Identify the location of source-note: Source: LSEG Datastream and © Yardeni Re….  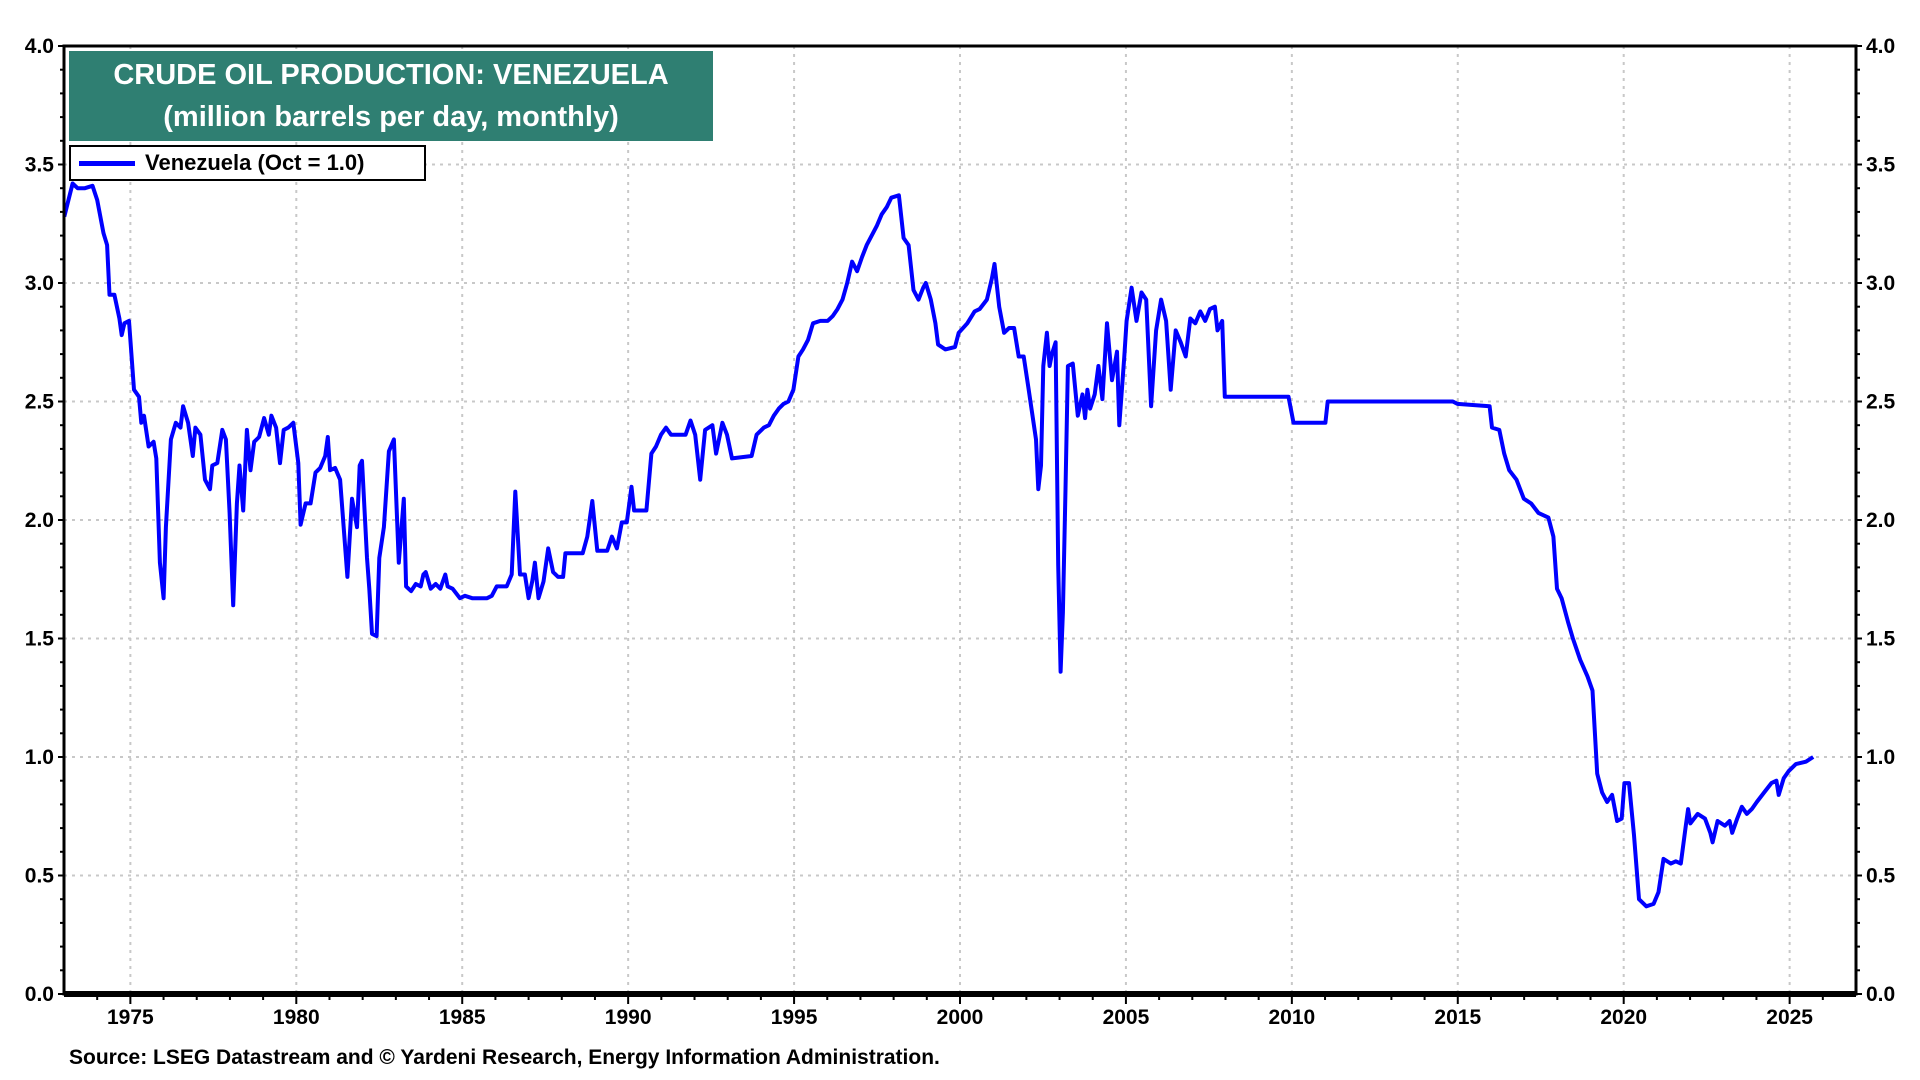
(504, 1057).